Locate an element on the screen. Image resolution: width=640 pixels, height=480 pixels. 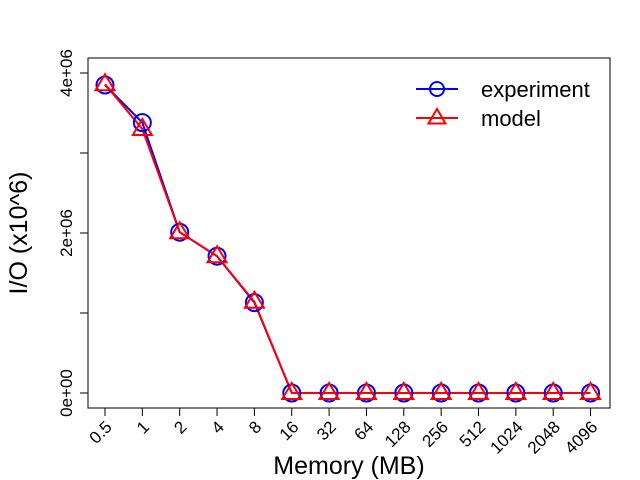
x-tick-label: 64 is located at coordinates (363, 430).